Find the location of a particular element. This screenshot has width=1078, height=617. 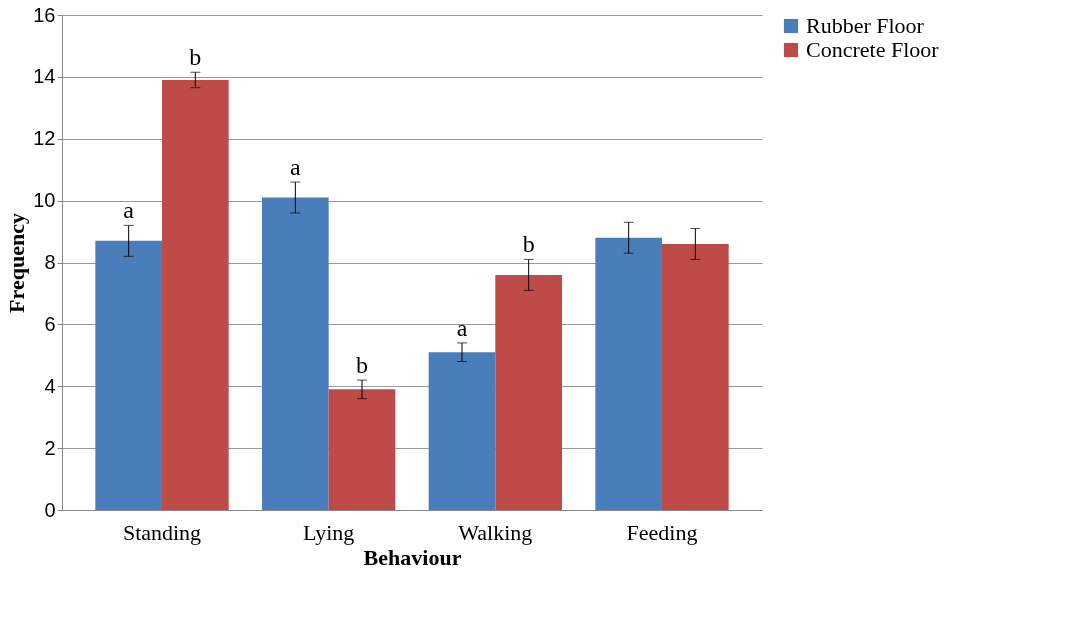

legend-label: Concrete Floor is located at coordinates (873, 49).